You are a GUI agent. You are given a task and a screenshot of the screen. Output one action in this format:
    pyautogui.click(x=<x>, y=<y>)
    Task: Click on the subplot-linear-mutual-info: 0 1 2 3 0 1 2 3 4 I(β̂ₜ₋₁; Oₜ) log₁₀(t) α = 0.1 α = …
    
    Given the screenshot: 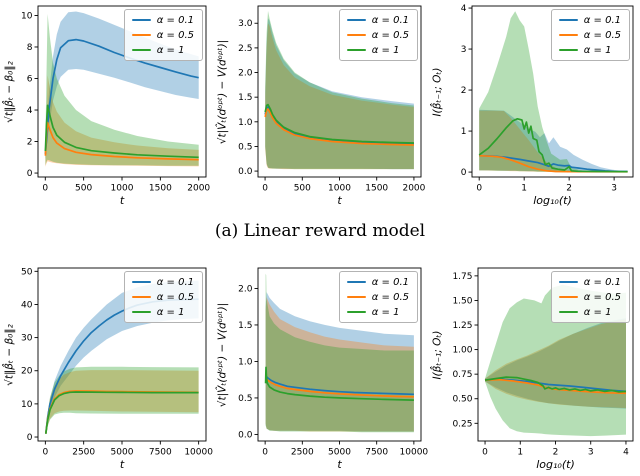 What is the action you would take?
    pyautogui.click(x=534, y=106)
    